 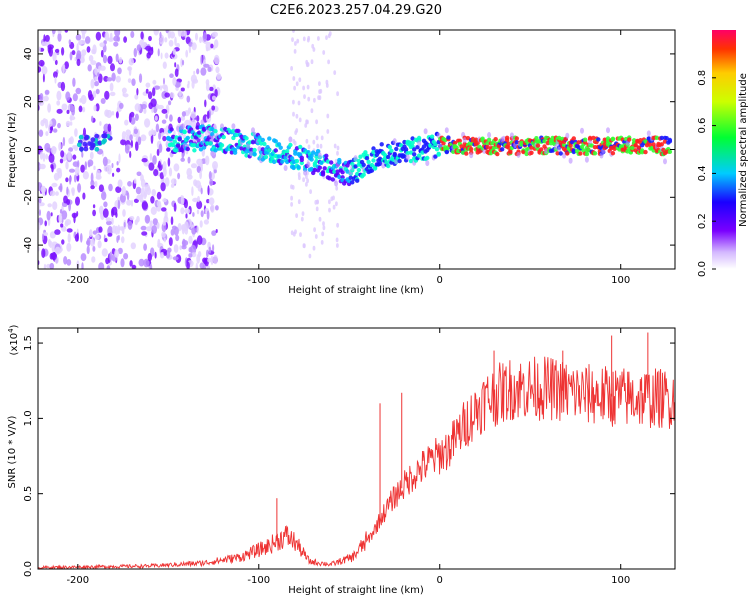 What do you see at coordinates (28, 418) in the screenshot?
I see `y-tick-label: 1.0` at bounding box center [28, 418].